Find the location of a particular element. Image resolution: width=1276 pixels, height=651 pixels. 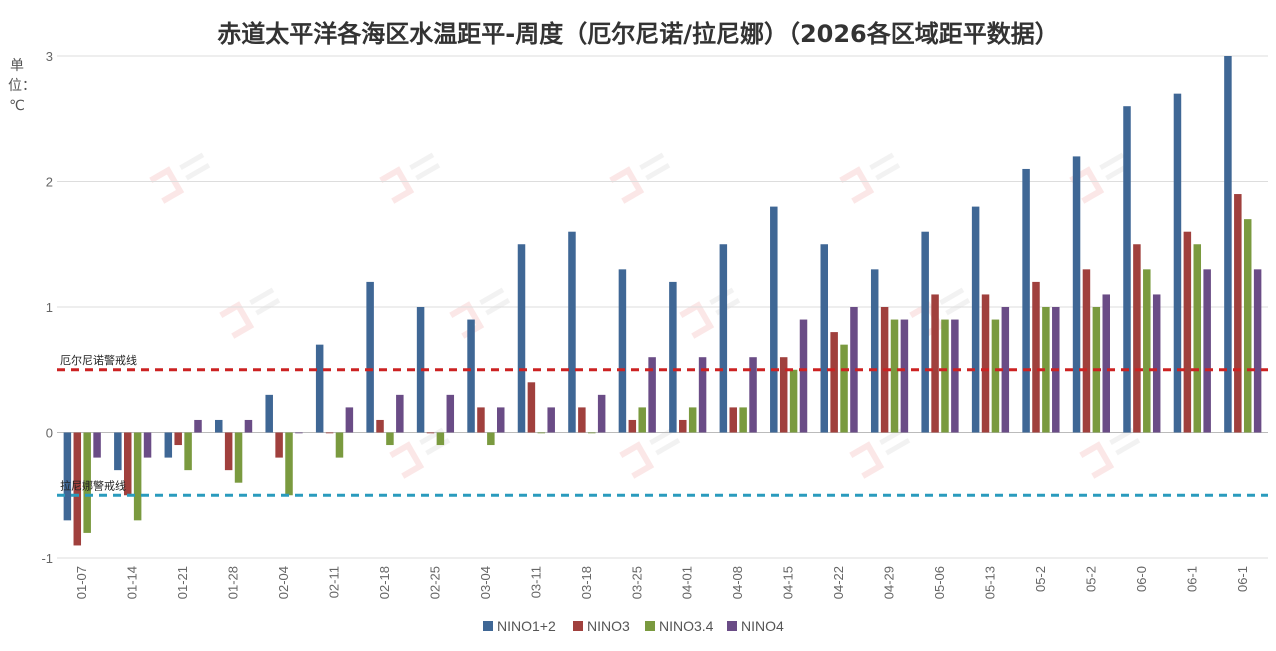

y-tick-label: 0 is located at coordinates (49, 433).